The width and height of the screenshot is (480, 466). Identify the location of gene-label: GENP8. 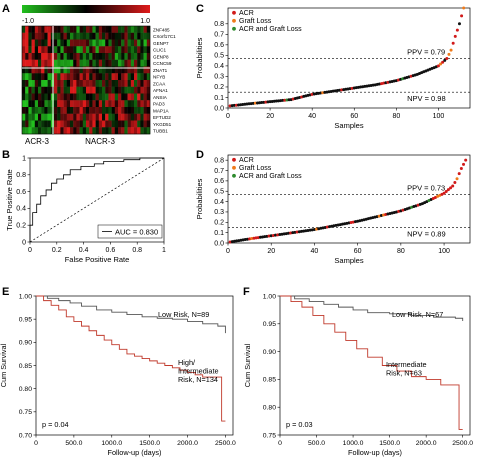
(161, 56).